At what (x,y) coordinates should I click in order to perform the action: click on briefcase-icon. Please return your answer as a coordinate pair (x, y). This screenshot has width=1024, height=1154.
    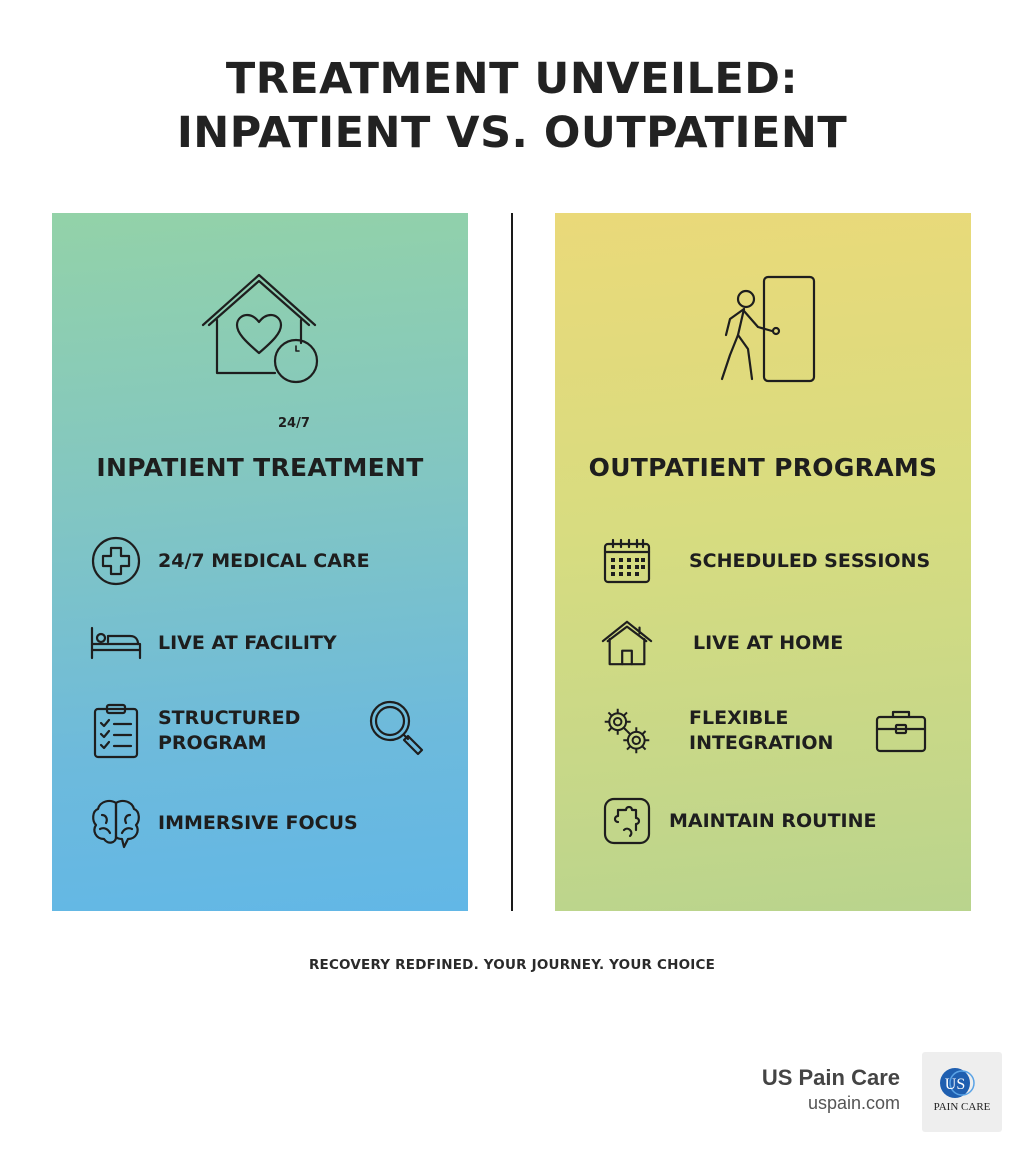
    Looking at the image, I should click on (901, 733).